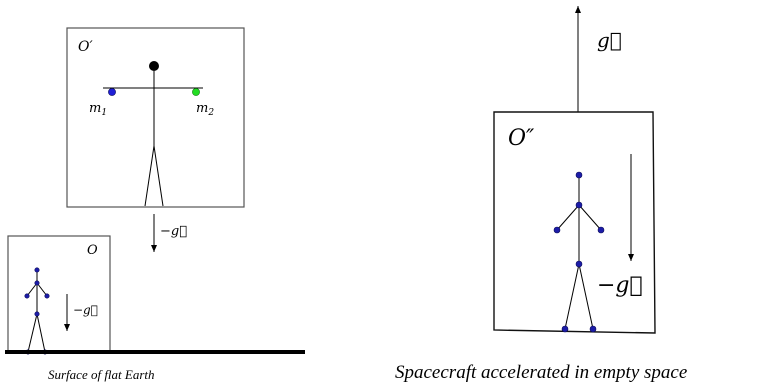  I want to click on ship-figure-right-arm, so click(590, 217).